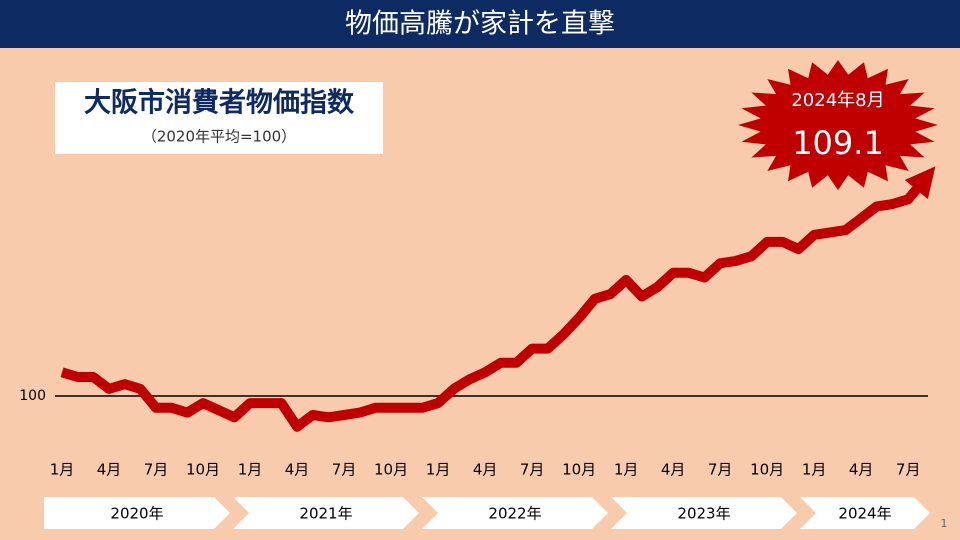 The height and width of the screenshot is (540, 960). What do you see at coordinates (944, 523) in the screenshot?
I see `page-number: 1` at bounding box center [944, 523].